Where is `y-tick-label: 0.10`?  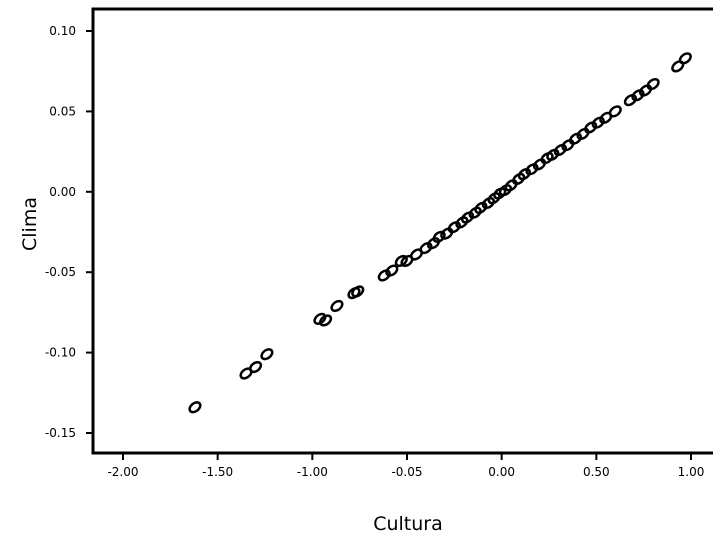
y-tick-label: 0.10 is located at coordinates (62, 31).